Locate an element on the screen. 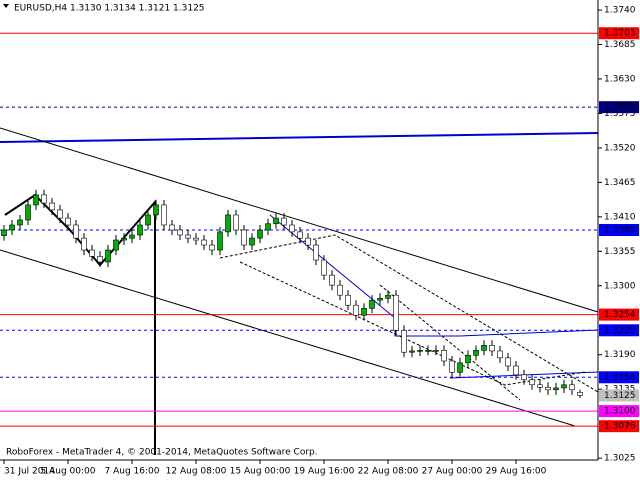 This screenshot has height=480, width=640. title-icon is located at coordinates (6, 6).